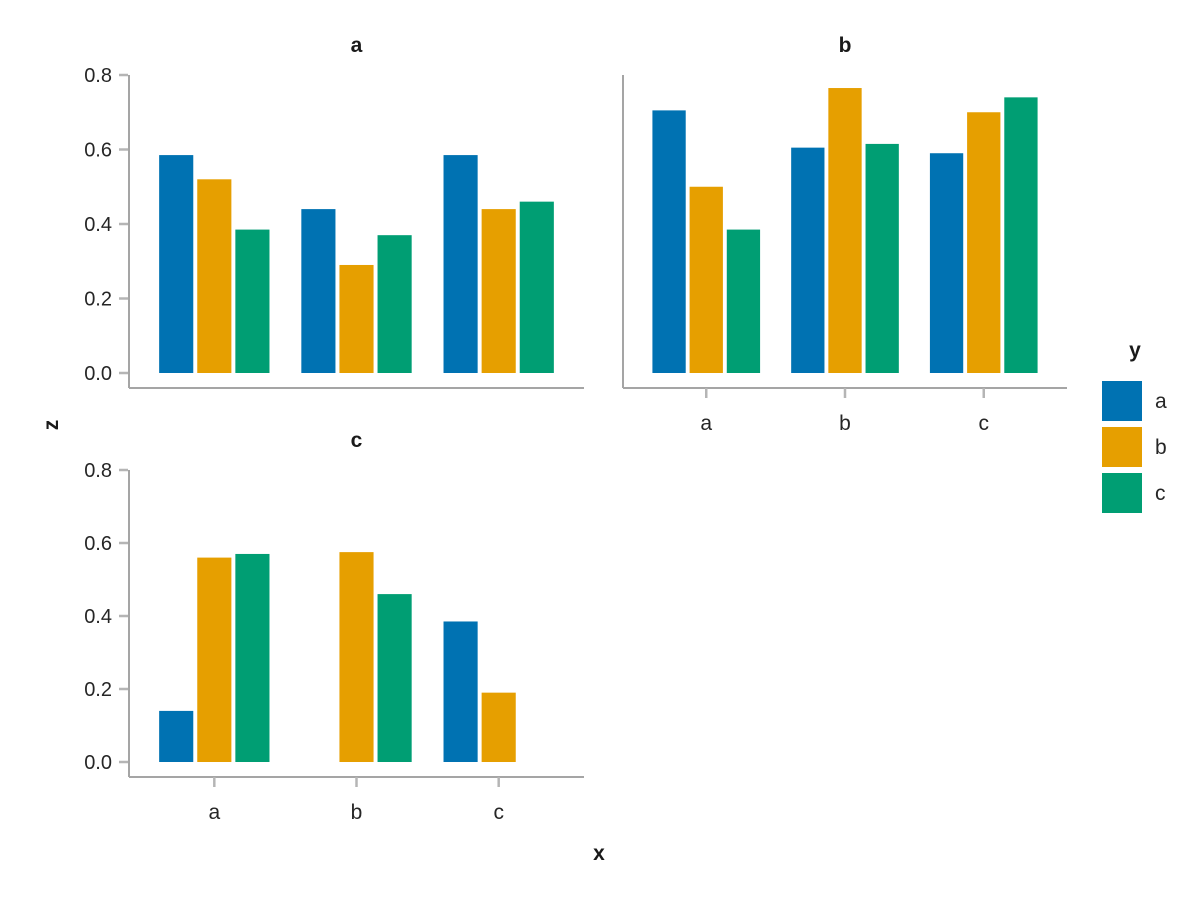 This screenshot has width=1200, height=900. I want to click on bar-b-a-c, so click(743, 301).